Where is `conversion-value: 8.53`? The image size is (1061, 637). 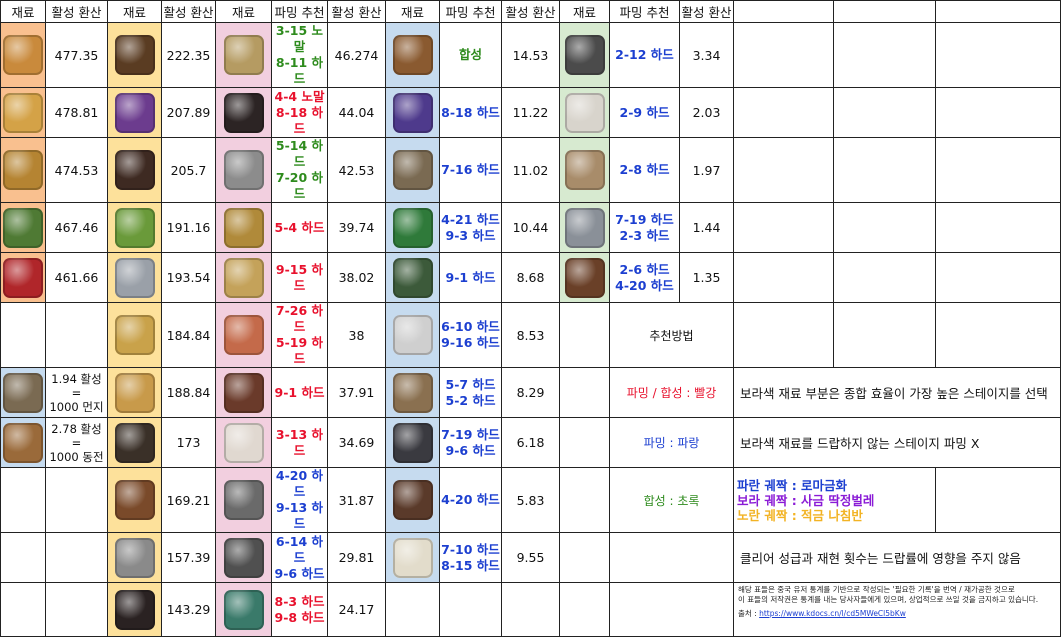
conversion-value: 8.53 is located at coordinates (530, 335).